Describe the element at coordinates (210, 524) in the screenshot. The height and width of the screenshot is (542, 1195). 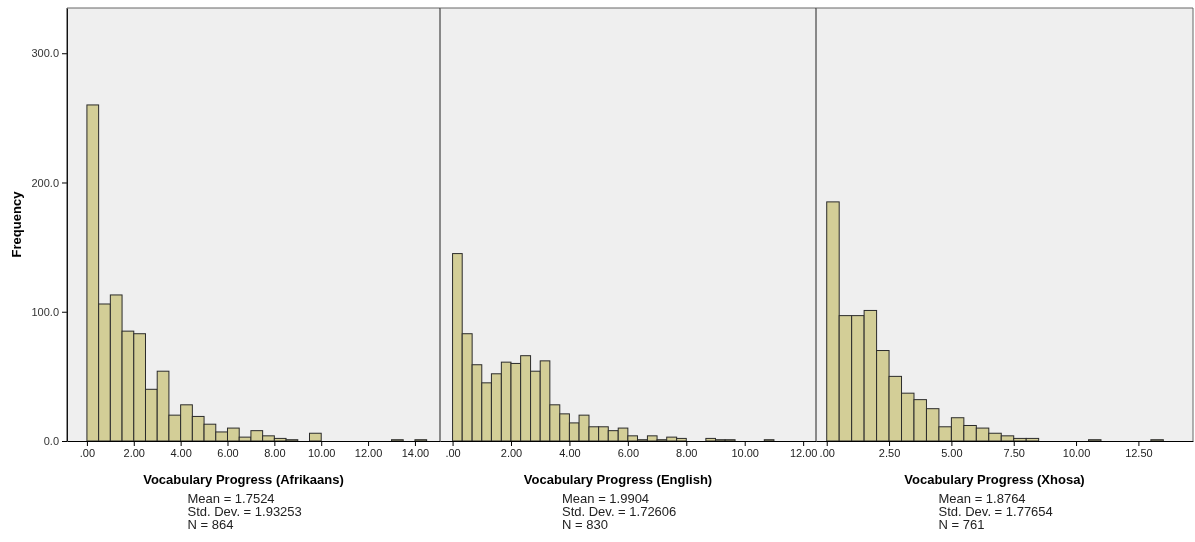
I see `text: N = 864` at that location.